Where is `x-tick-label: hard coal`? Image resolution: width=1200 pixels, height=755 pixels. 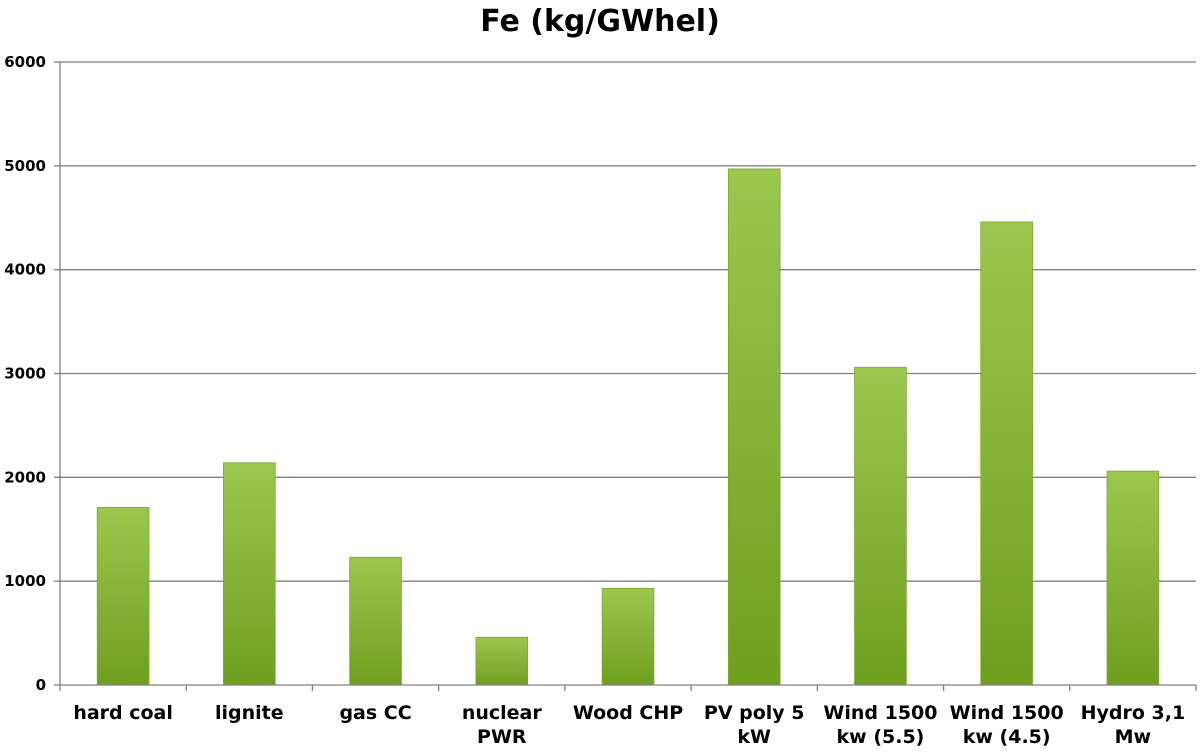 x-tick-label: hard coal is located at coordinates (123, 713).